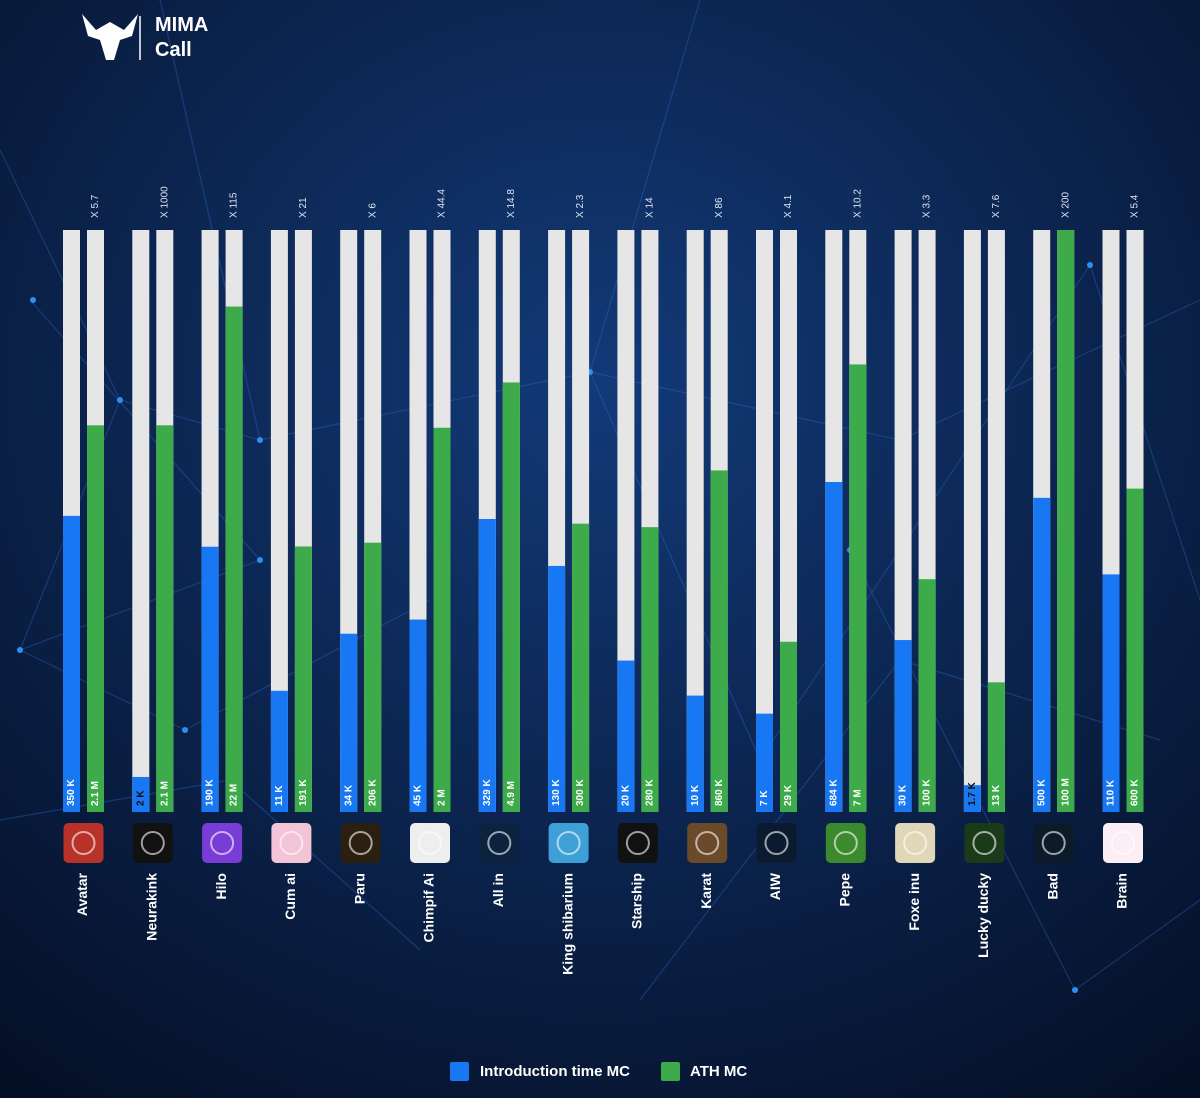 The width and height of the screenshot is (1200, 1098). Describe the element at coordinates (348, 795) in the screenshot. I see `value-label: 34 K` at that location.